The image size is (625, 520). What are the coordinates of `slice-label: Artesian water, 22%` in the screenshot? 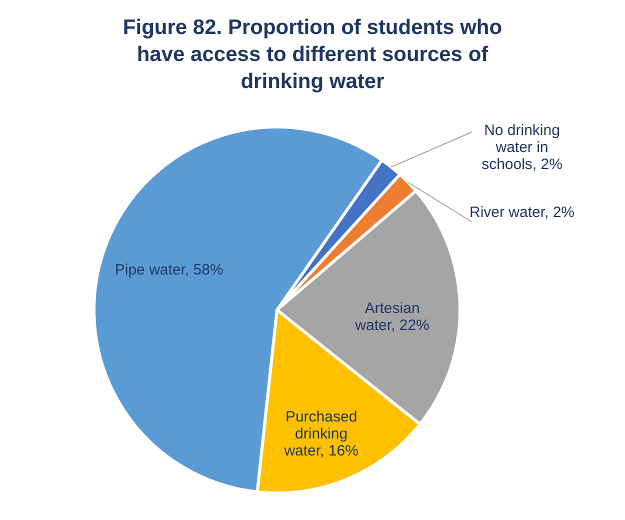 It's located at (392, 317).